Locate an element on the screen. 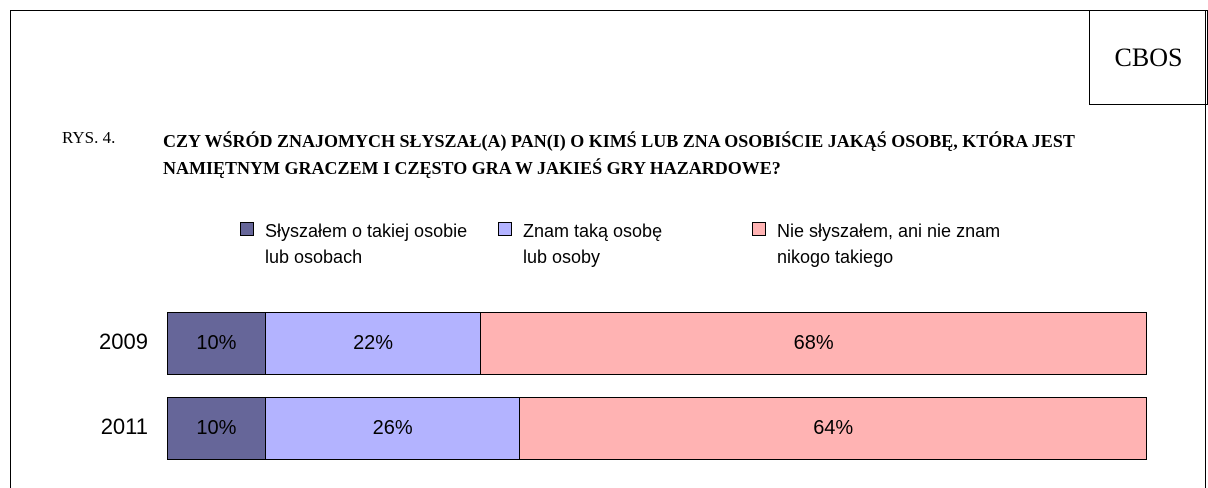  bar-segment: 26% is located at coordinates (392, 428).